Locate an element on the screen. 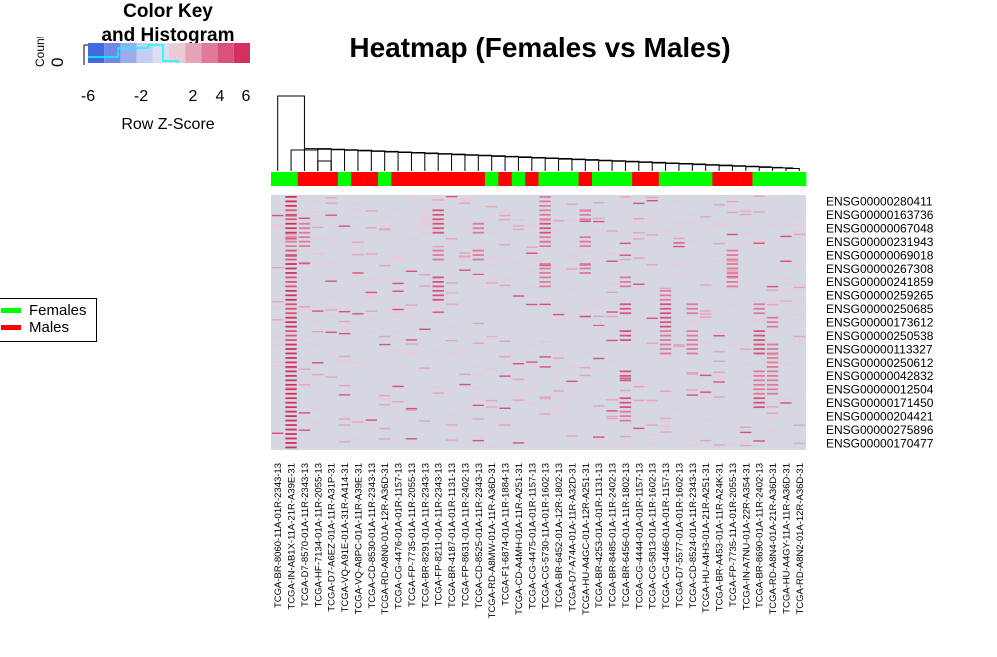 The image size is (997, 657). sample-label: TCGA-BR-8485-01A-11R-2402-13 is located at coordinates (613, 535).